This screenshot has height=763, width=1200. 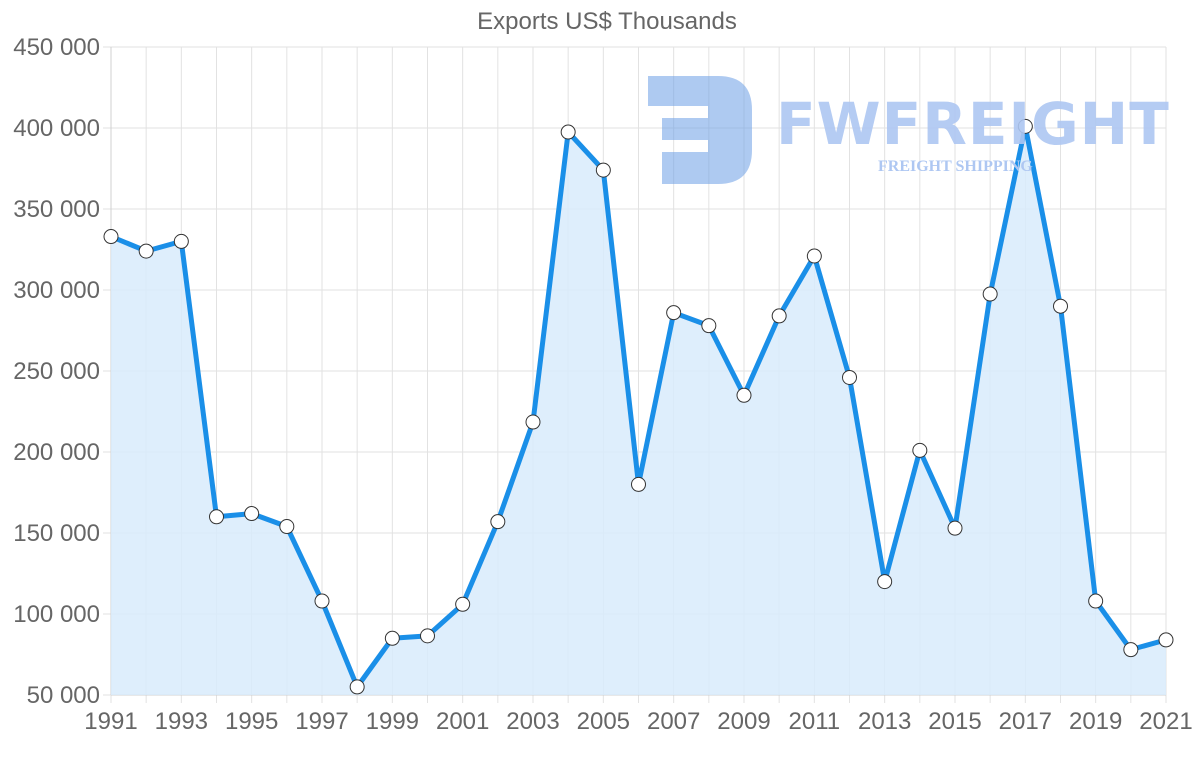 I want to click on x-tick-label: 1995, so click(x=251, y=721).